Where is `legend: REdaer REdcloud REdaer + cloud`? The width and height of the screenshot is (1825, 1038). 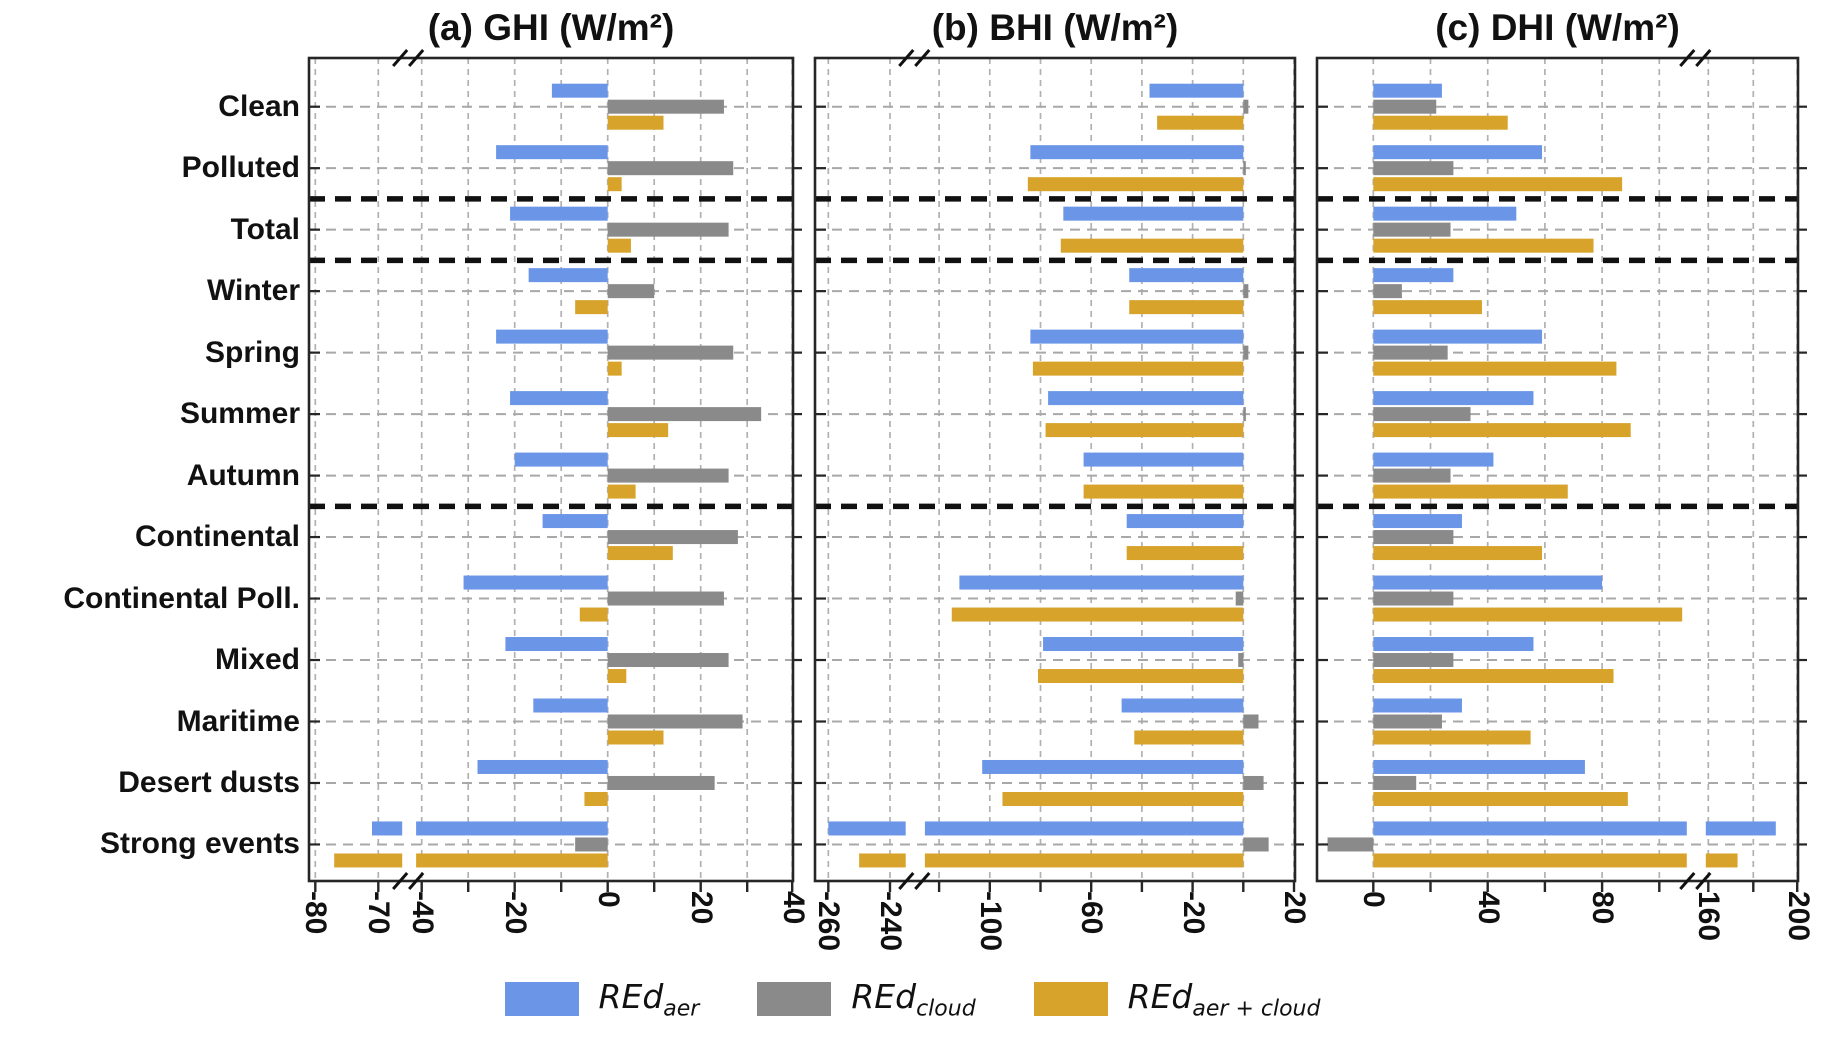
legend: REdaer REdcloud REdaer + cloud is located at coordinates (912, 999).